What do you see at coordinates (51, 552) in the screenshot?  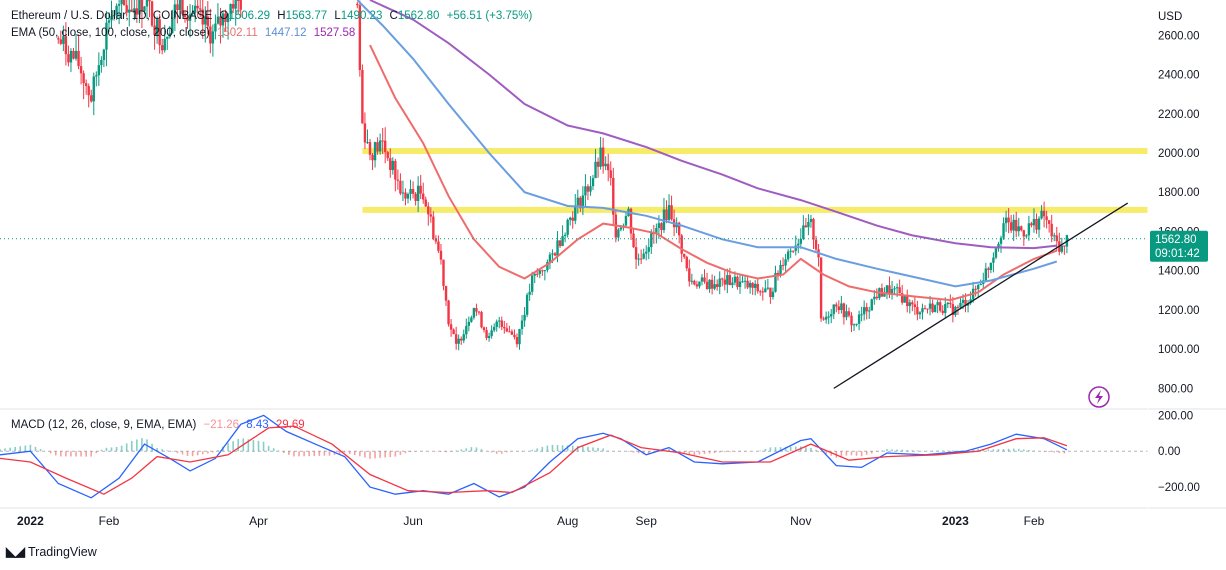 I see `footer: ◣◢ TradingView` at bounding box center [51, 552].